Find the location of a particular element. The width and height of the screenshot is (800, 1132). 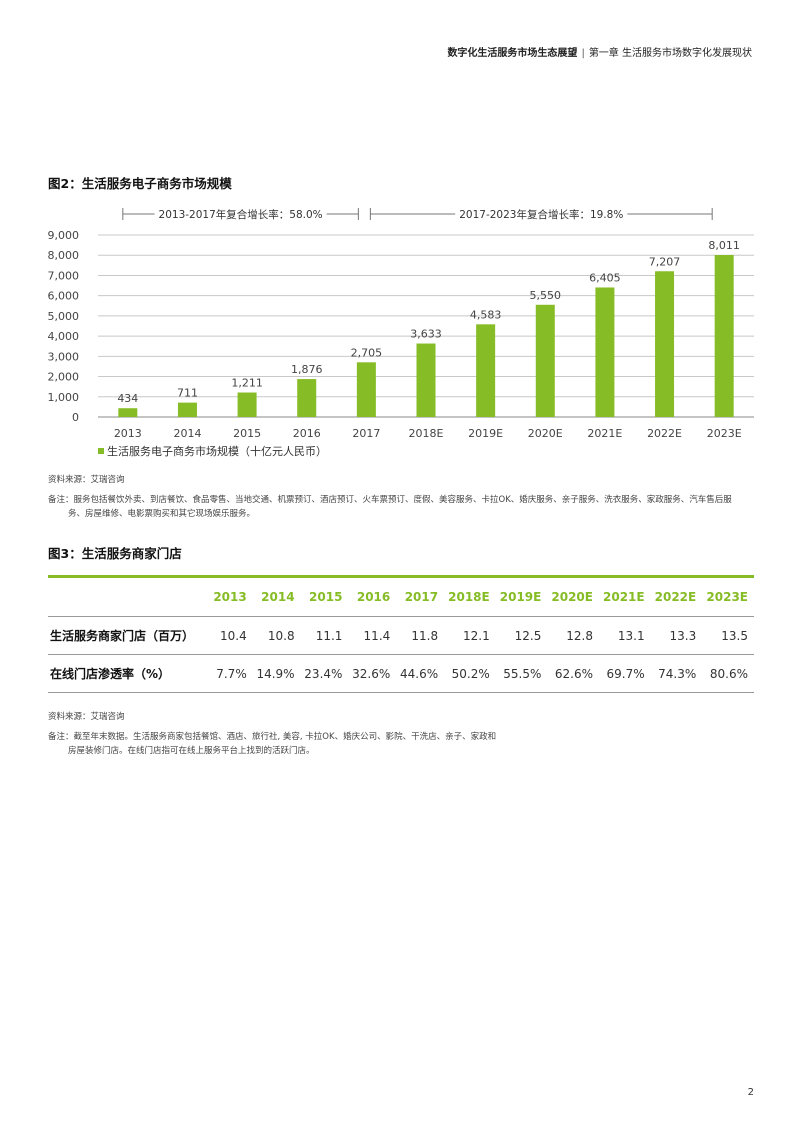

x-tick-label: 2013 is located at coordinates (128, 433).